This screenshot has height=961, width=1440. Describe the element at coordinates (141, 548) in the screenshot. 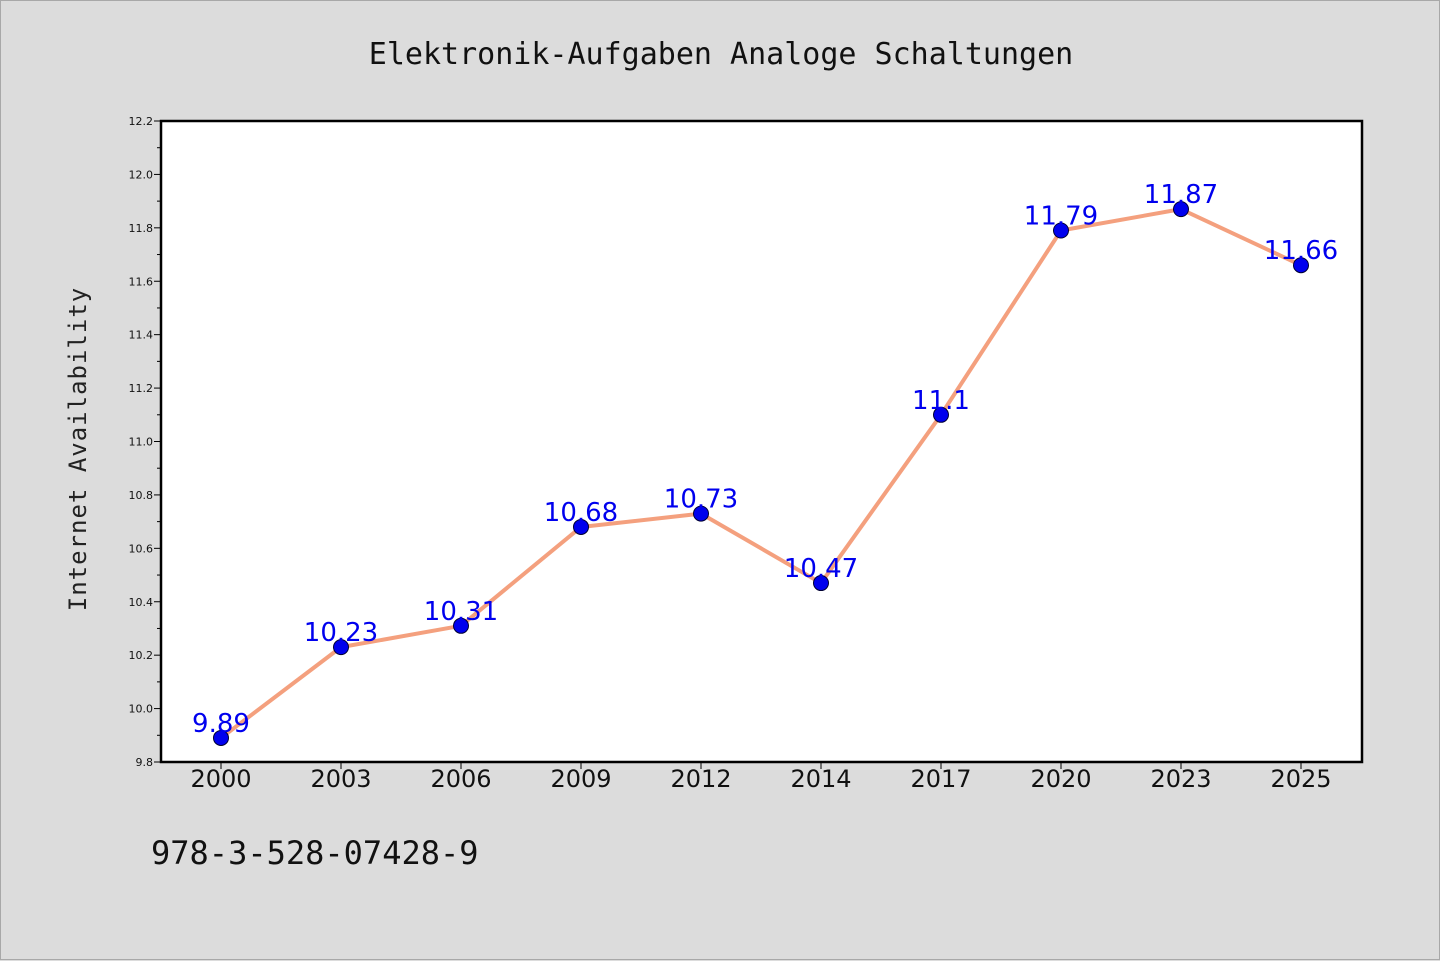

I see `y-tick-label: 10.6` at that location.